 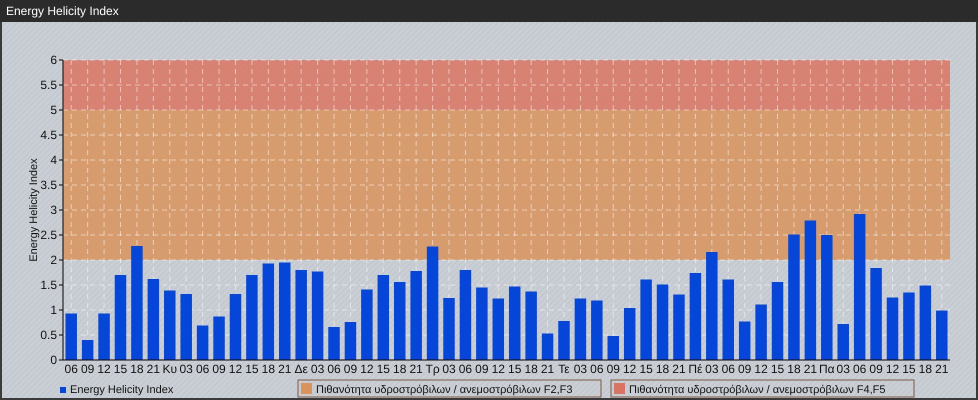 I want to click on x-tick-label: Πα, so click(x=827, y=369).